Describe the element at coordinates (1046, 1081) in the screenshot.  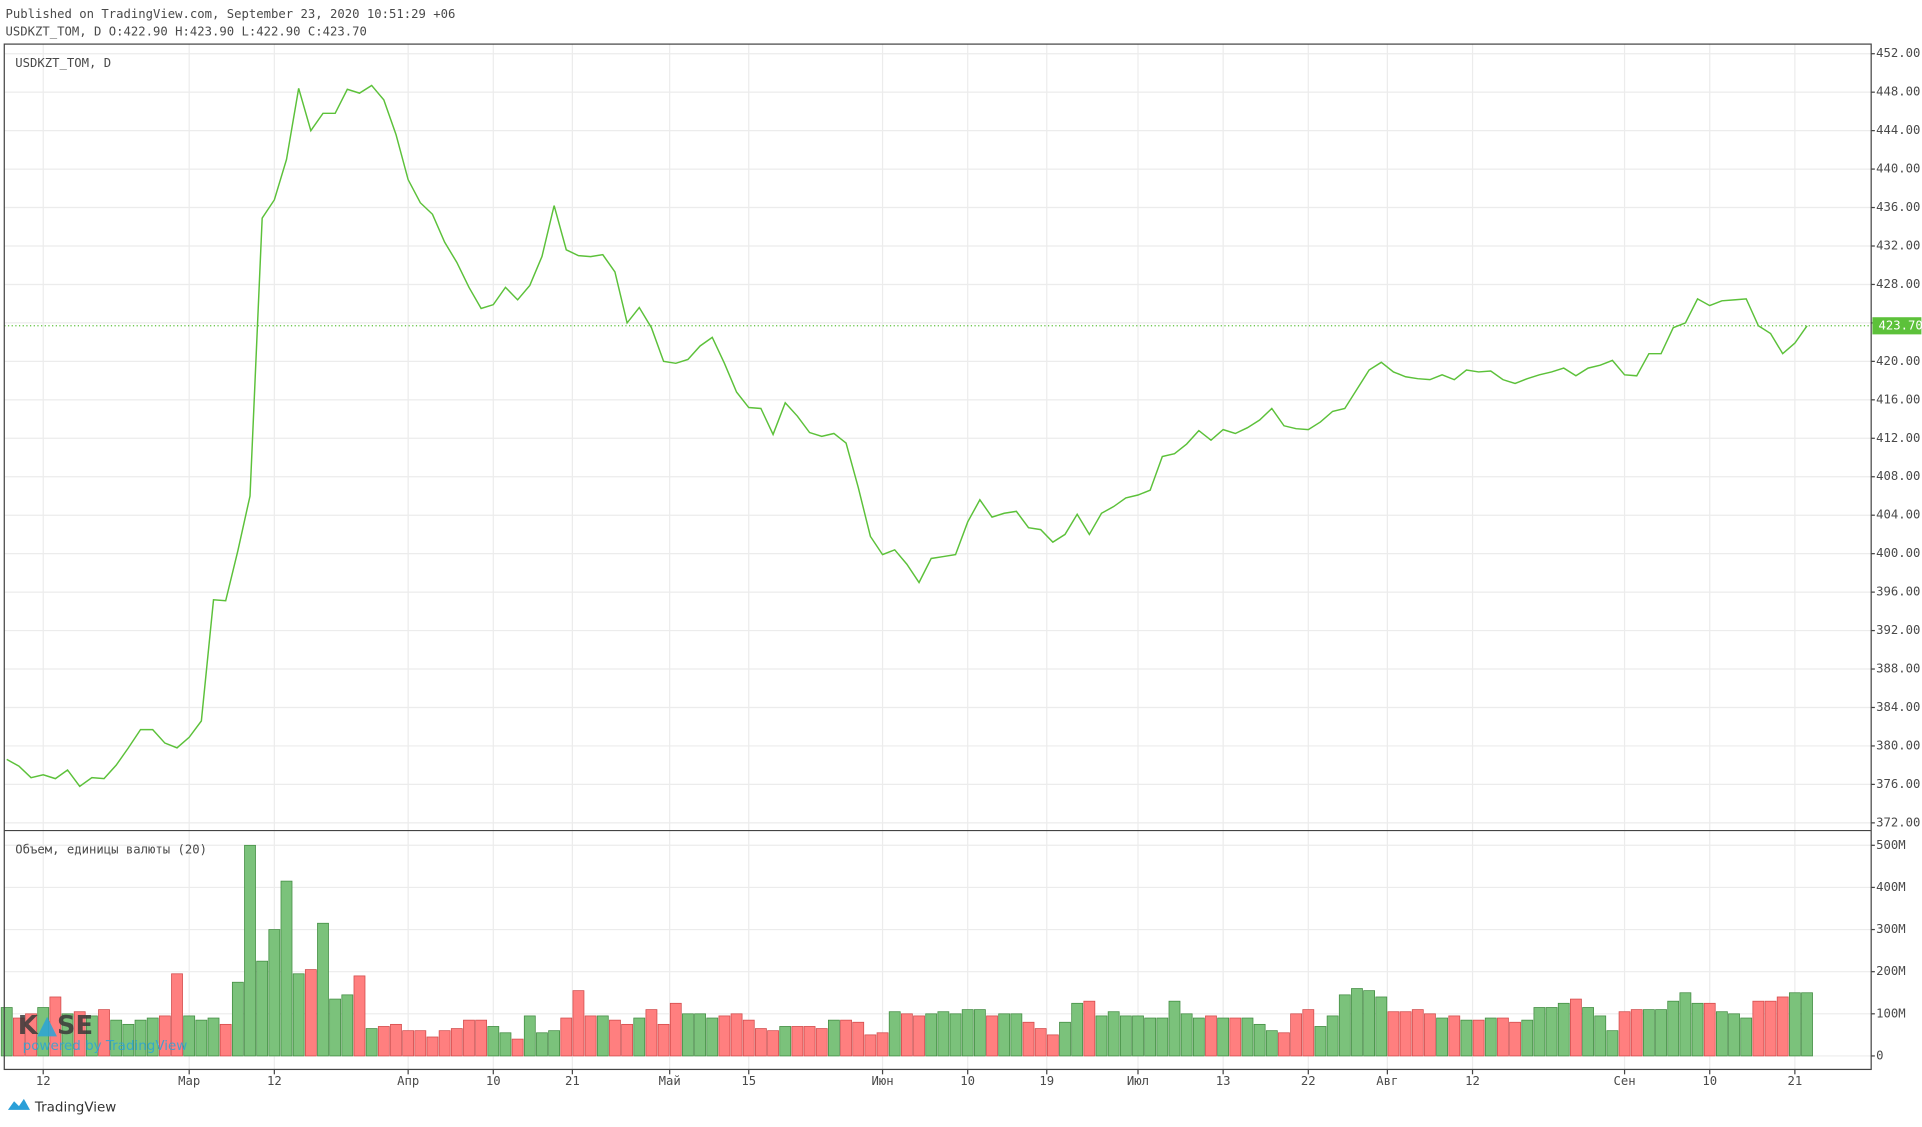
I see `x-tick-label: 19` at that location.